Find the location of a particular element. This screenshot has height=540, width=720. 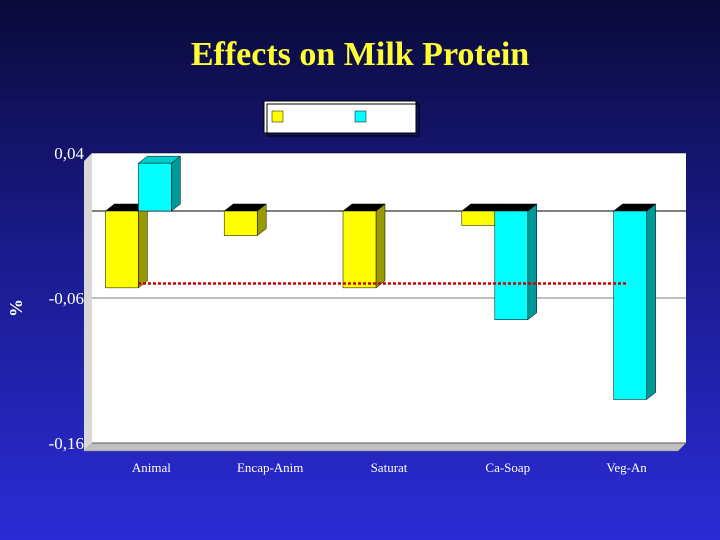

y-tick-label: 0,04 is located at coordinates (69, 153).